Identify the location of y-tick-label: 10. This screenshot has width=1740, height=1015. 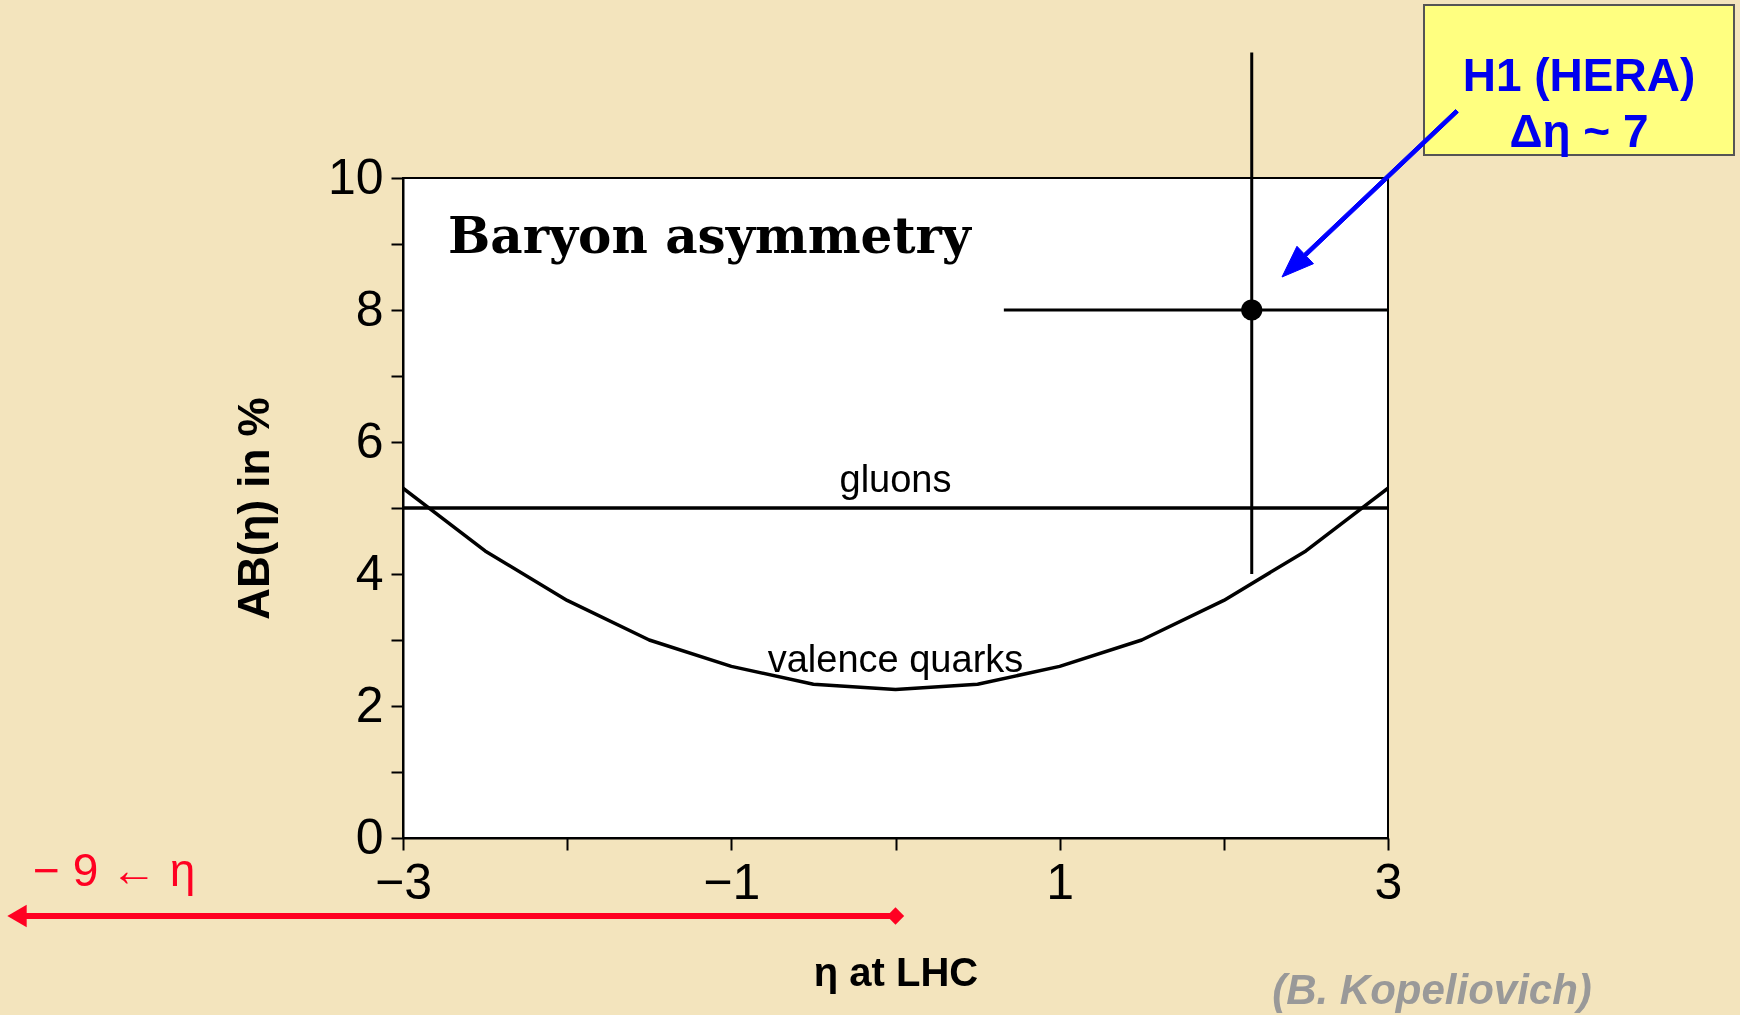
(355, 176).